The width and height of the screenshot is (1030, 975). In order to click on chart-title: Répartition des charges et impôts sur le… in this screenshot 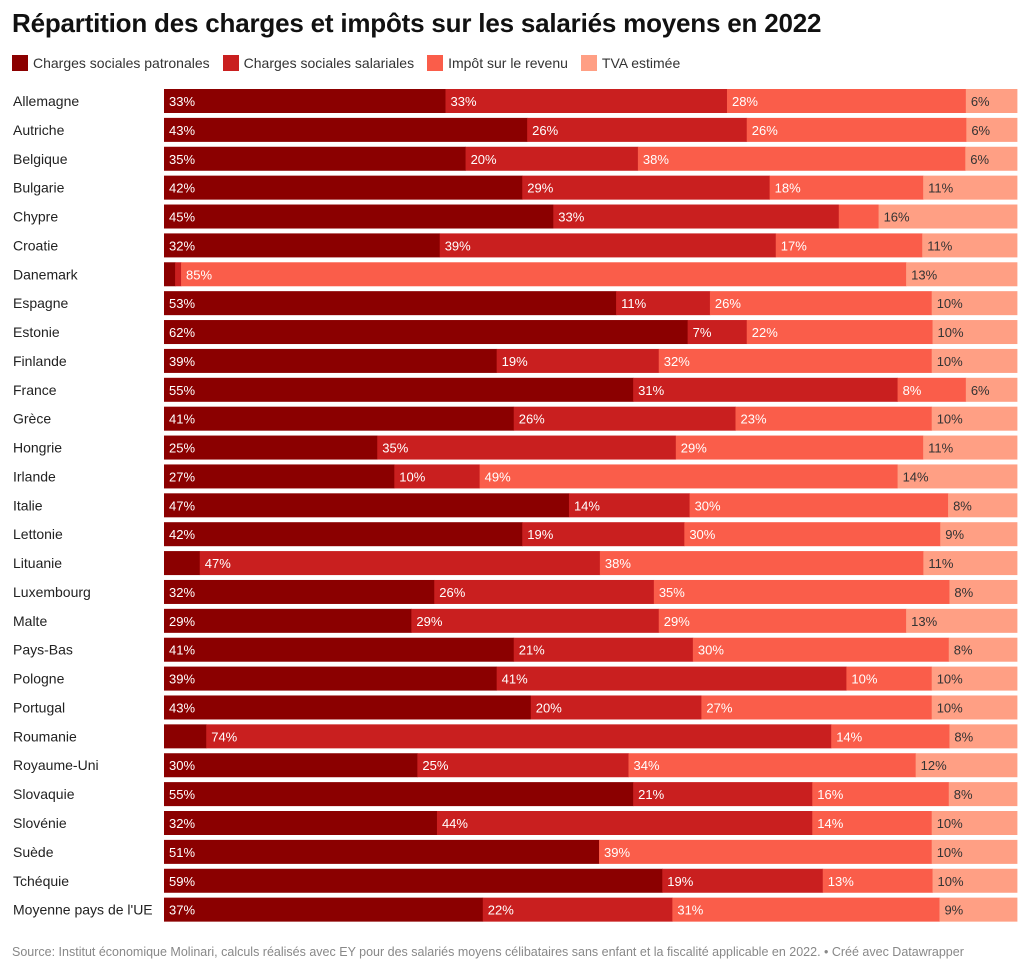, I will do `click(417, 23)`.